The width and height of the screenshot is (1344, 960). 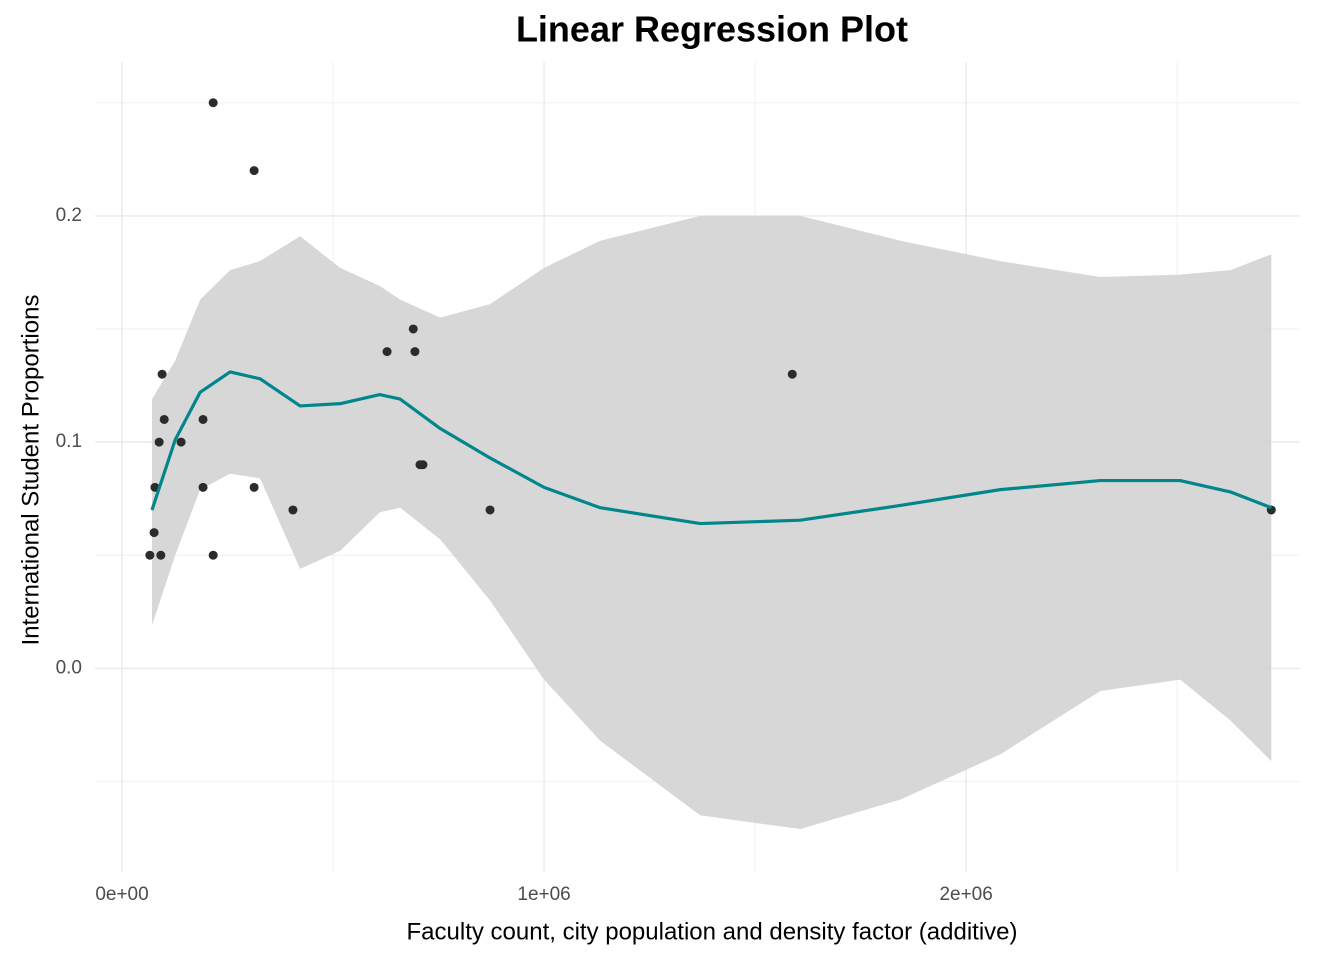 What do you see at coordinates (69, 215) in the screenshot?
I see `y-tick-label: 0.2` at bounding box center [69, 215].